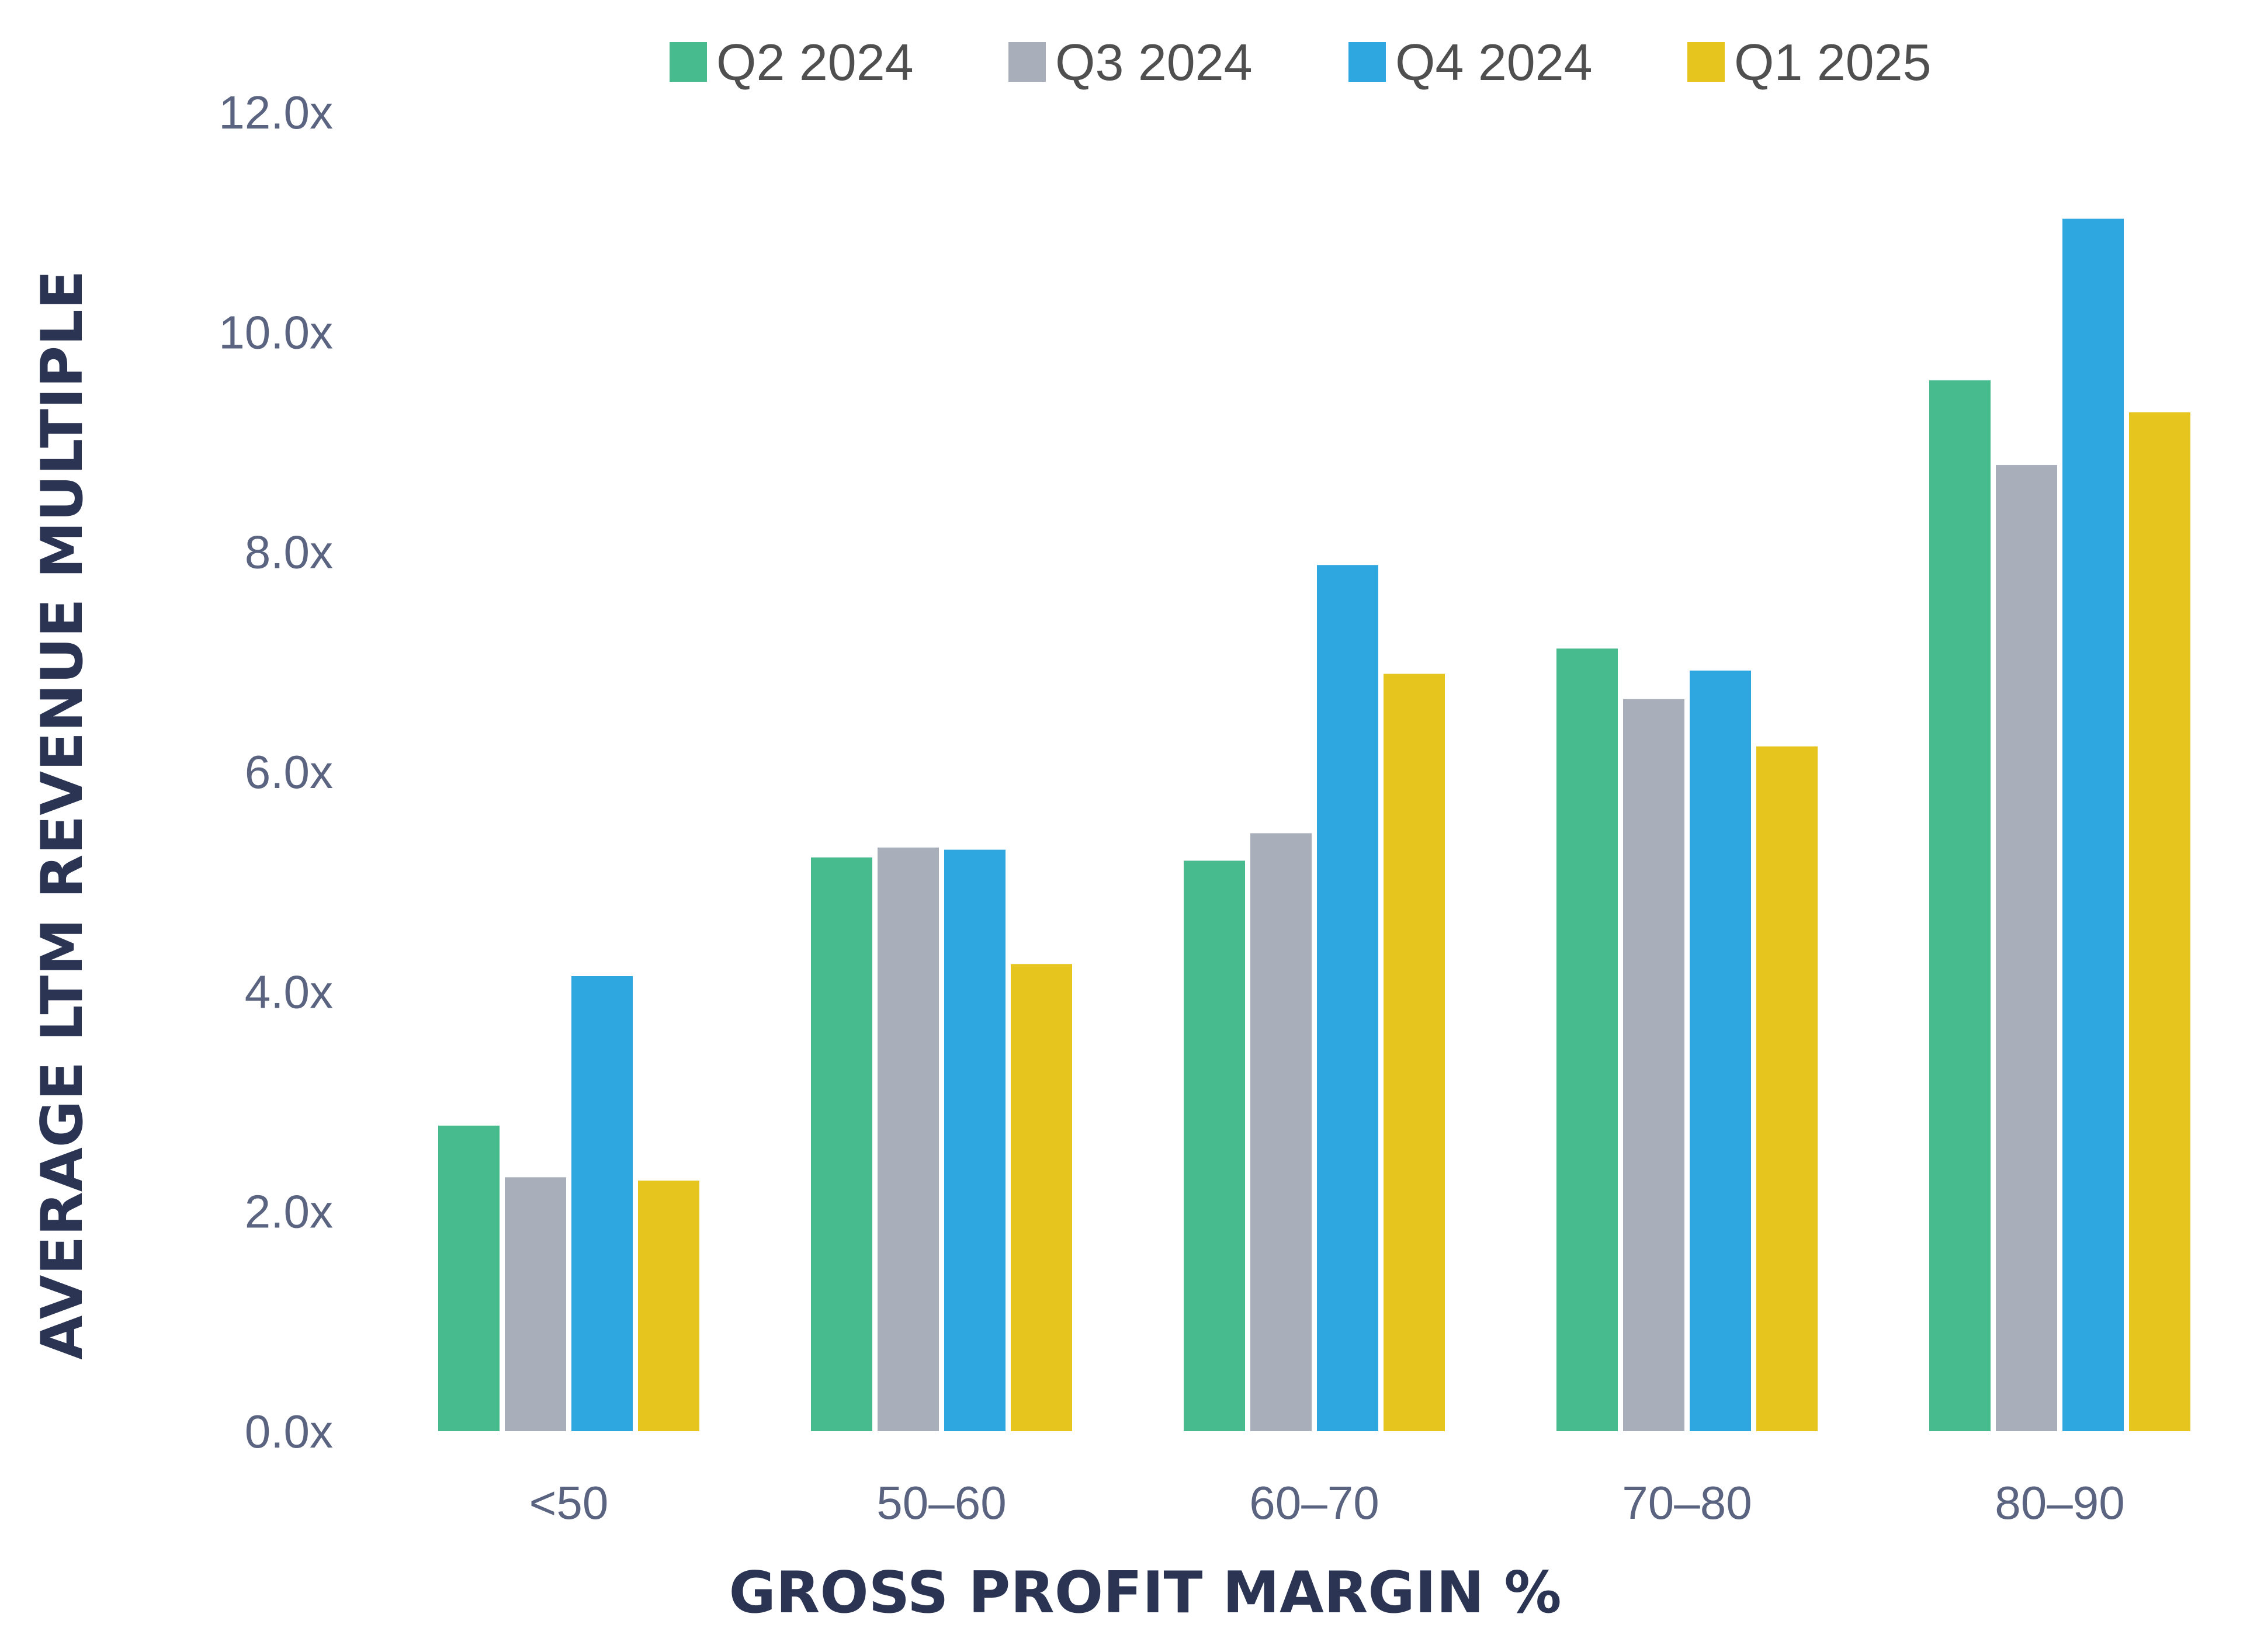 Image resolution: width=2264 pixels, height=1652 pixels. I want to click on y-tick-label: 6.0x, so click(289, 772).